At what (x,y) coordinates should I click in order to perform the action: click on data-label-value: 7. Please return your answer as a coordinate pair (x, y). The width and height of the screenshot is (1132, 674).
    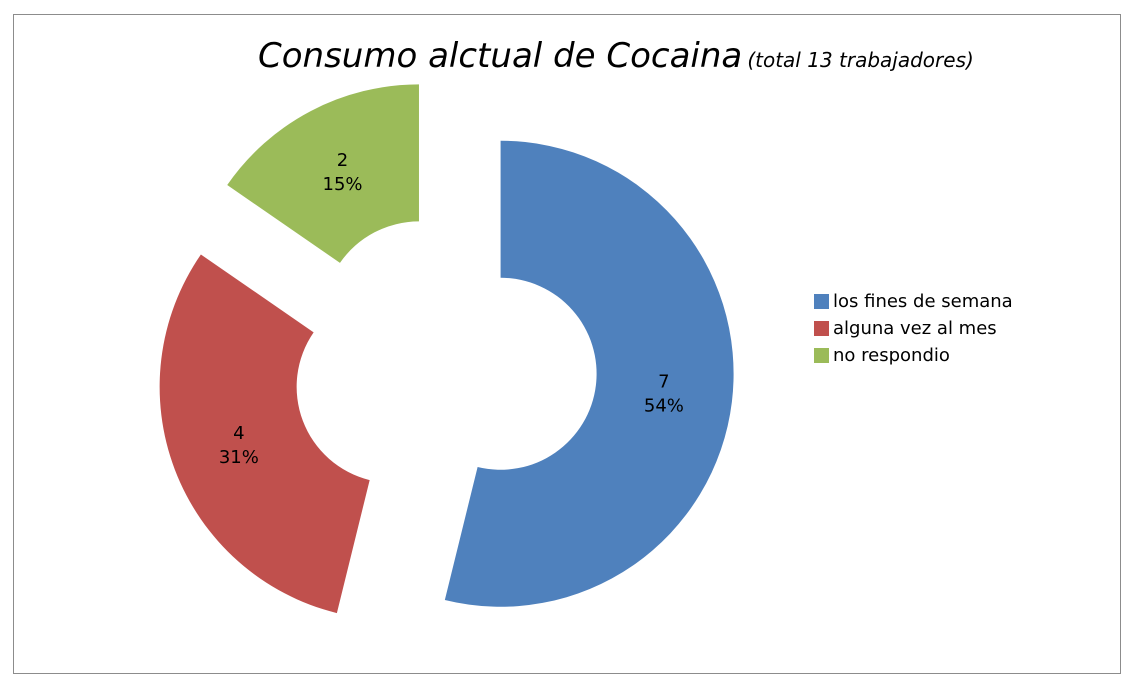
    Looking at the image, I should click on (663, 382).